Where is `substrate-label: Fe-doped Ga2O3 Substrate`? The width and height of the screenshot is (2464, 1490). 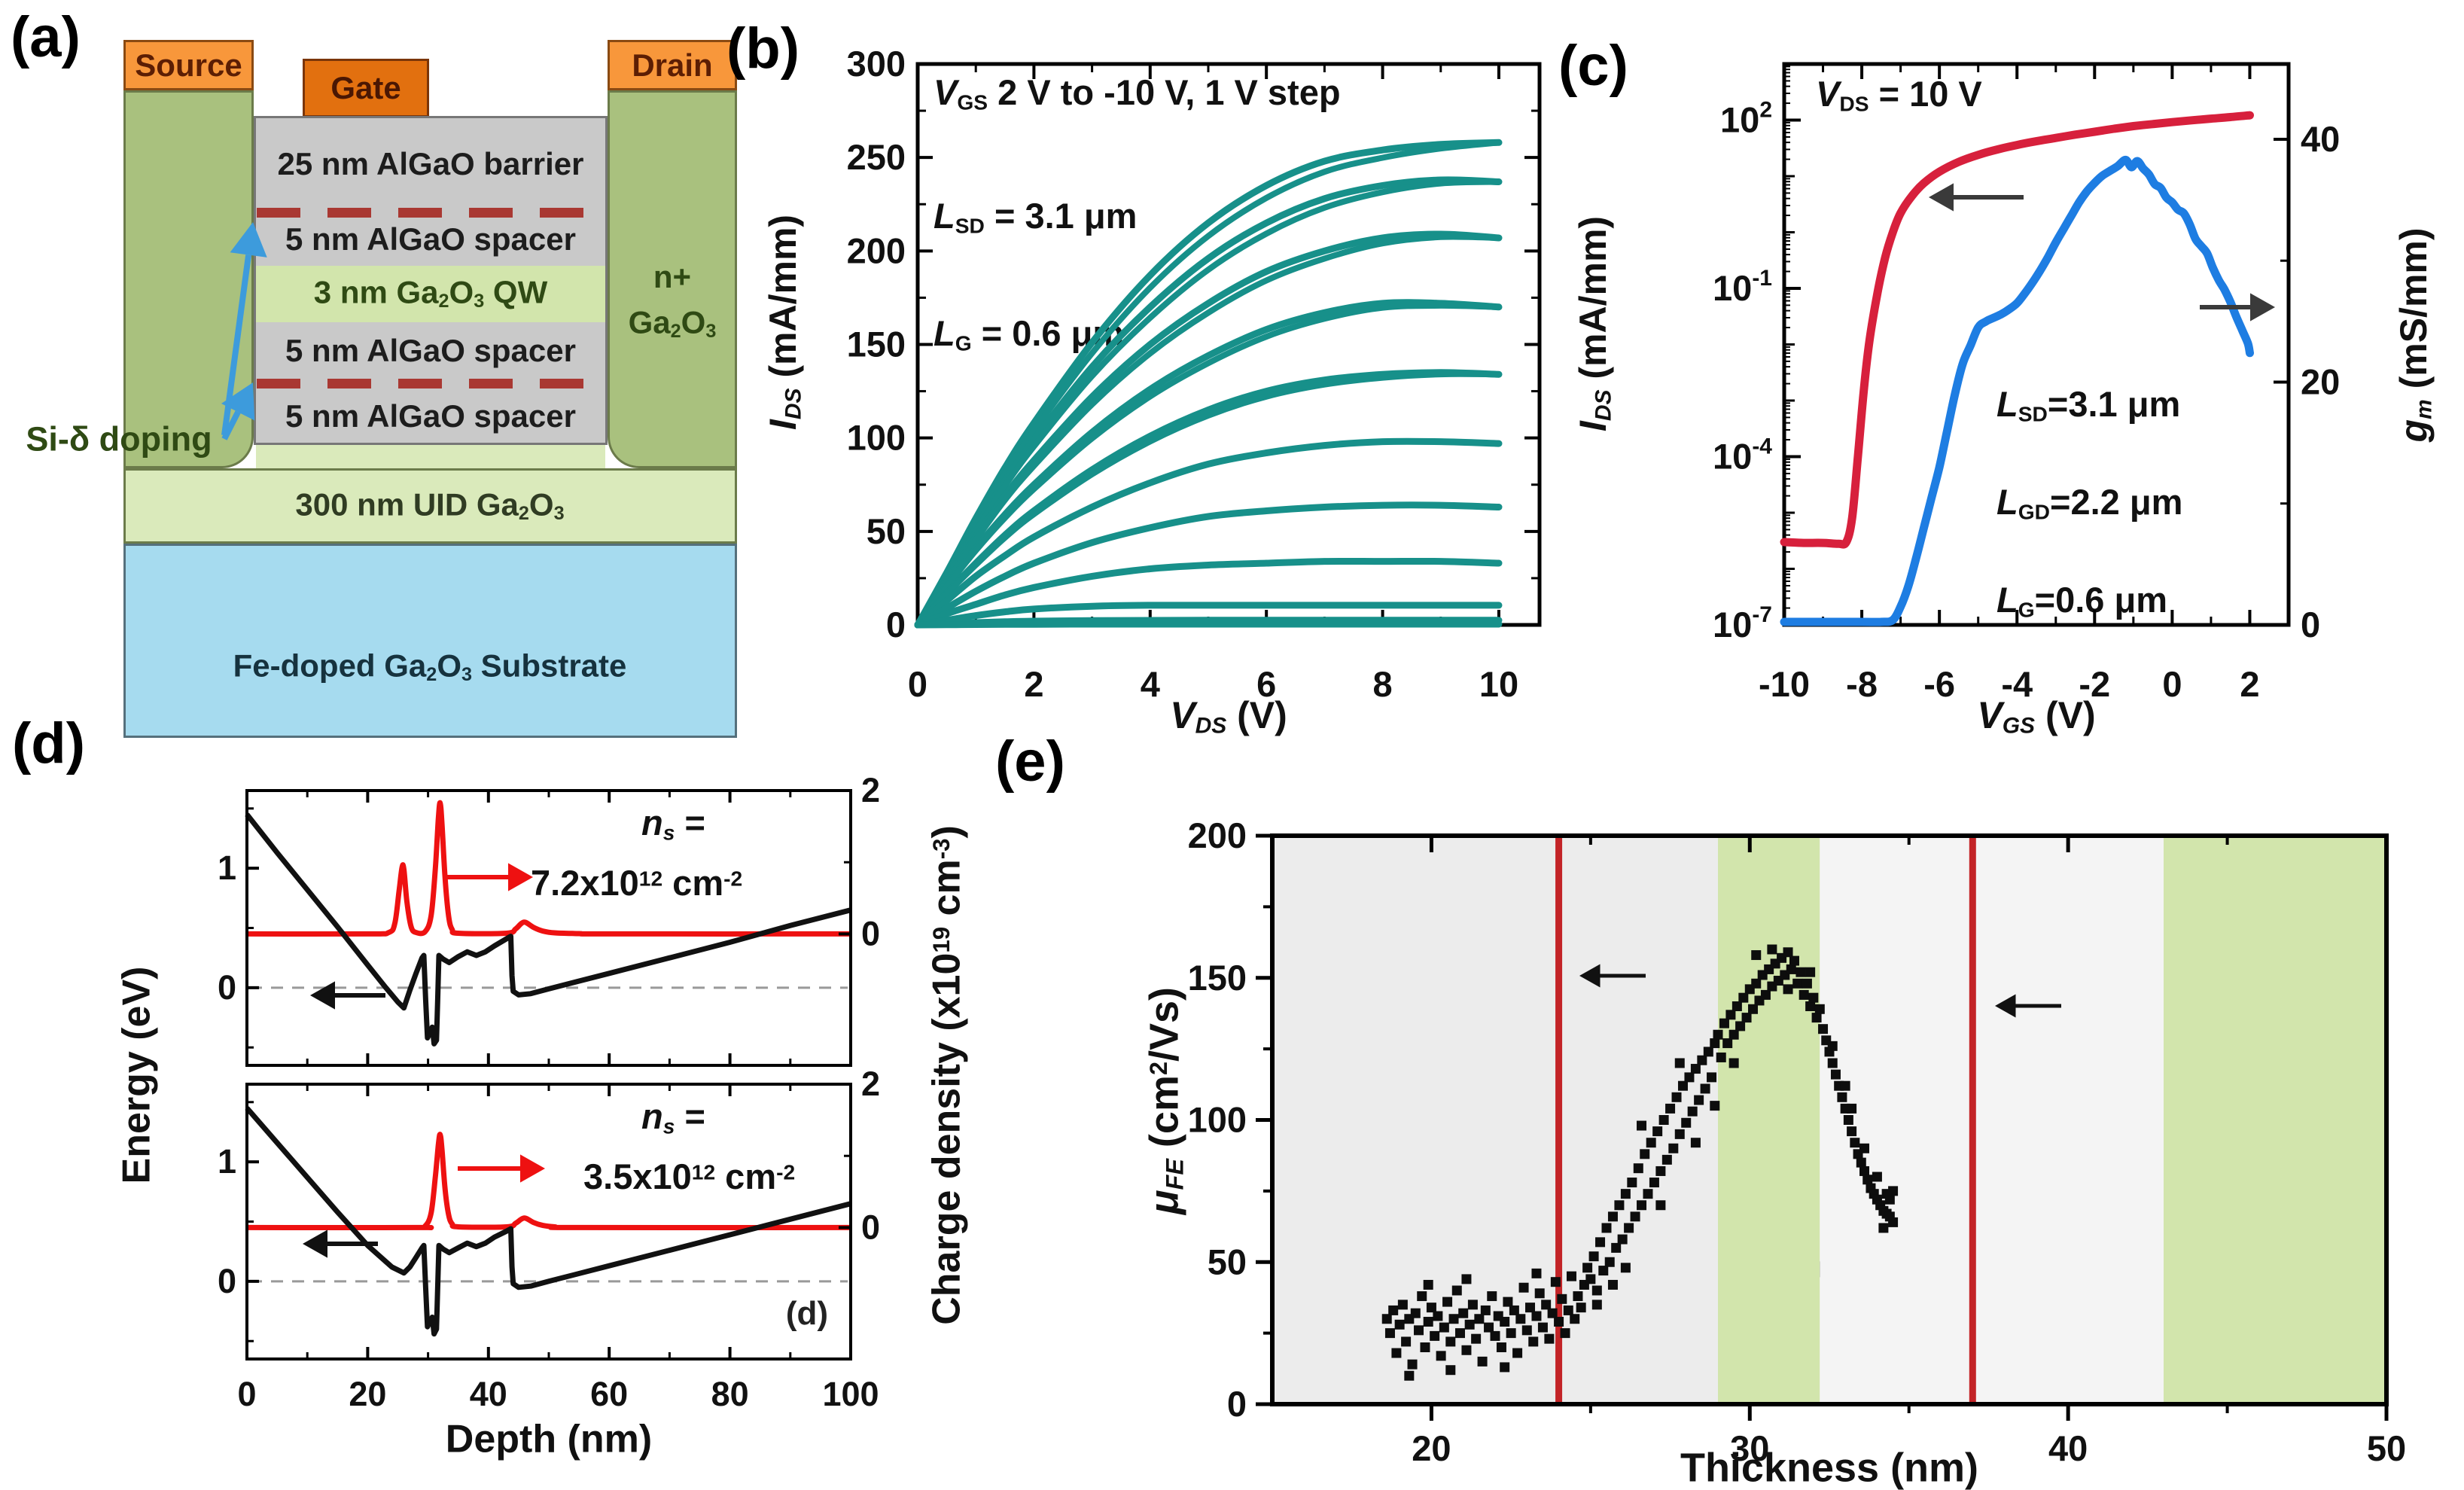 substrate-label: Fe-doped Ga2O3 Substrate is located at coordinates (430, 666).